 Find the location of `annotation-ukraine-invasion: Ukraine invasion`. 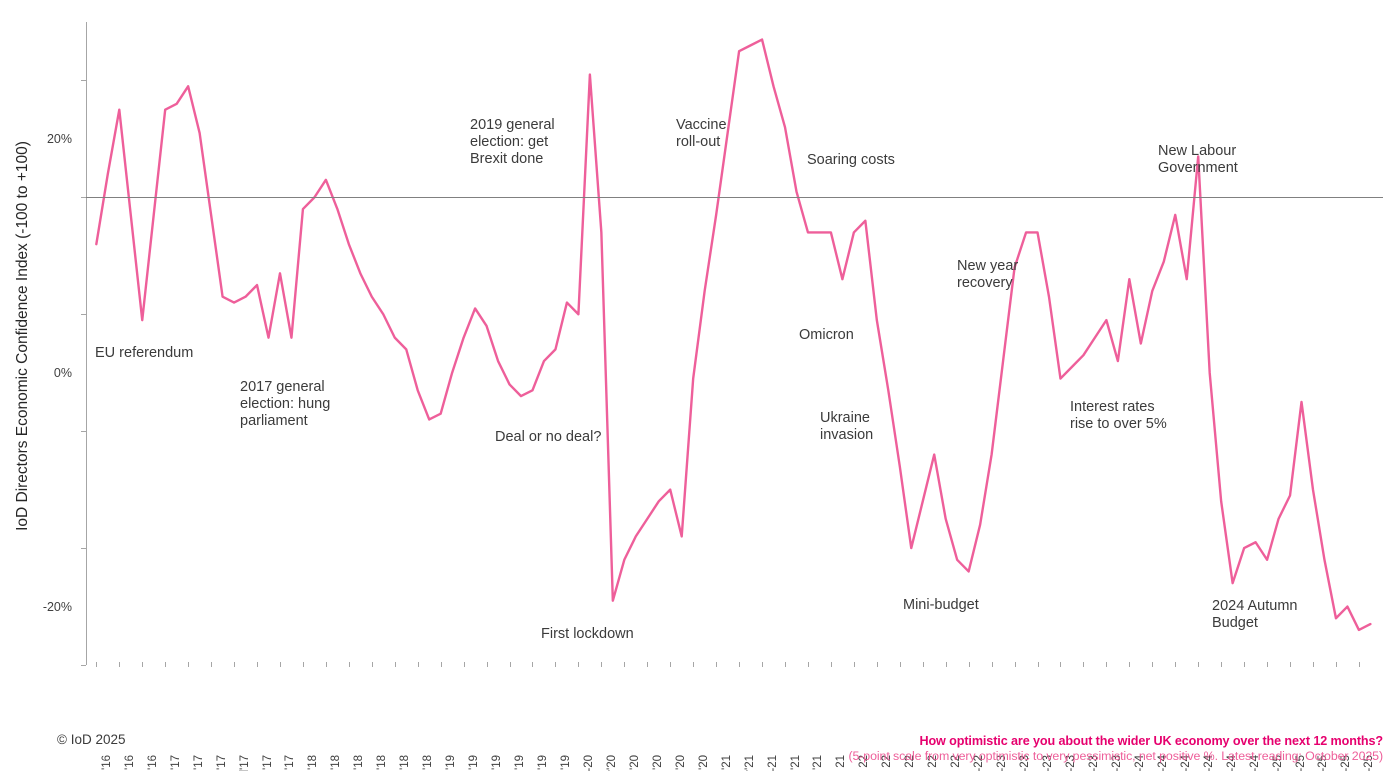

annotation-ukraine-invasion: Ukraine invasion is located at coordinates (847, 426).